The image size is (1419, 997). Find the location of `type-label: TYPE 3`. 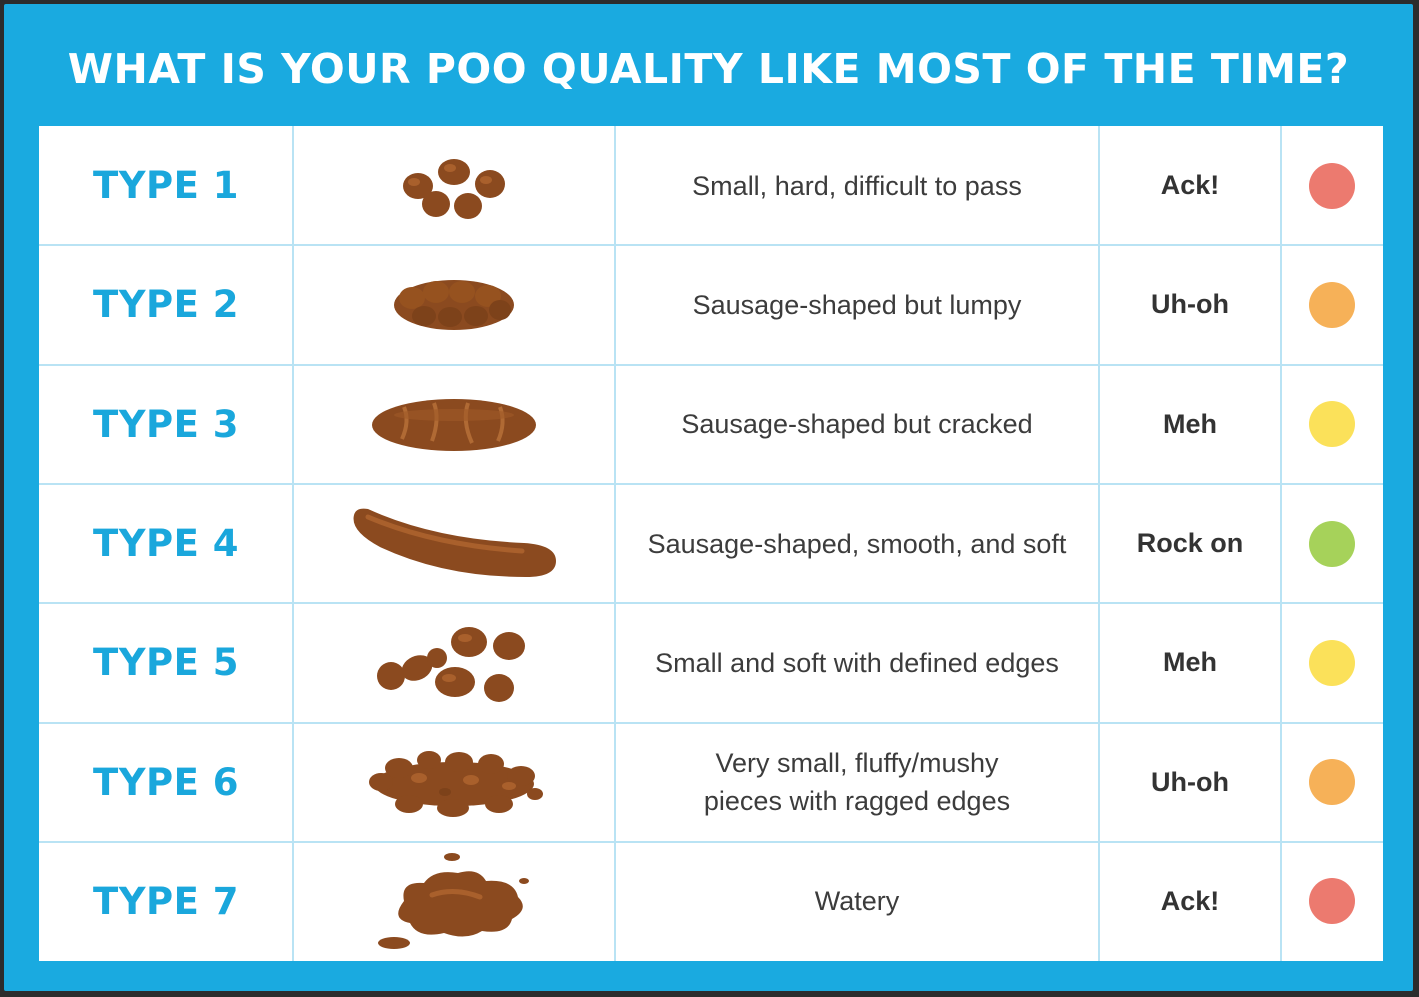

type-label: TYPE 3 is located at coordinates (166, 424).